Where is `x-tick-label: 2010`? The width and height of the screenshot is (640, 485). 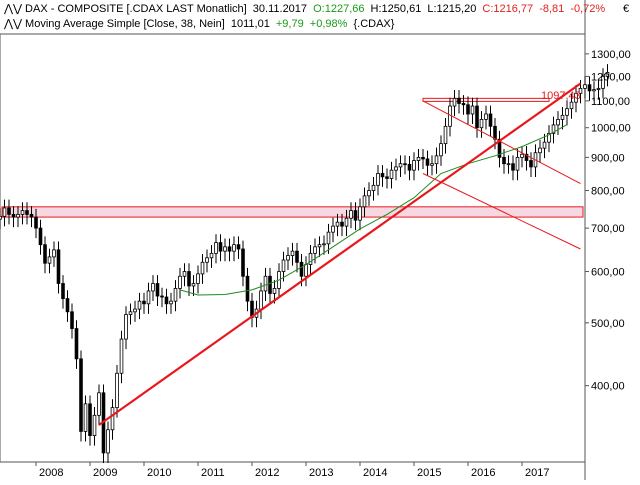
x-tick-label: 2010 is located at coordinates (159, 473).